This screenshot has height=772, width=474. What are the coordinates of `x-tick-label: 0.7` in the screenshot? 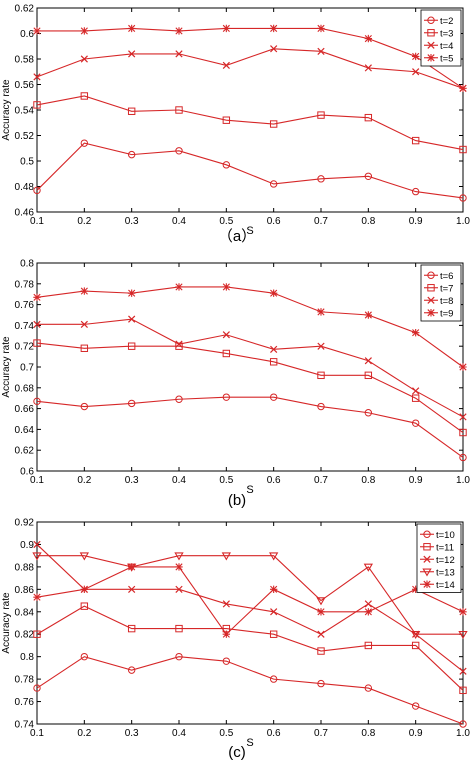 It's located at (321, 480).